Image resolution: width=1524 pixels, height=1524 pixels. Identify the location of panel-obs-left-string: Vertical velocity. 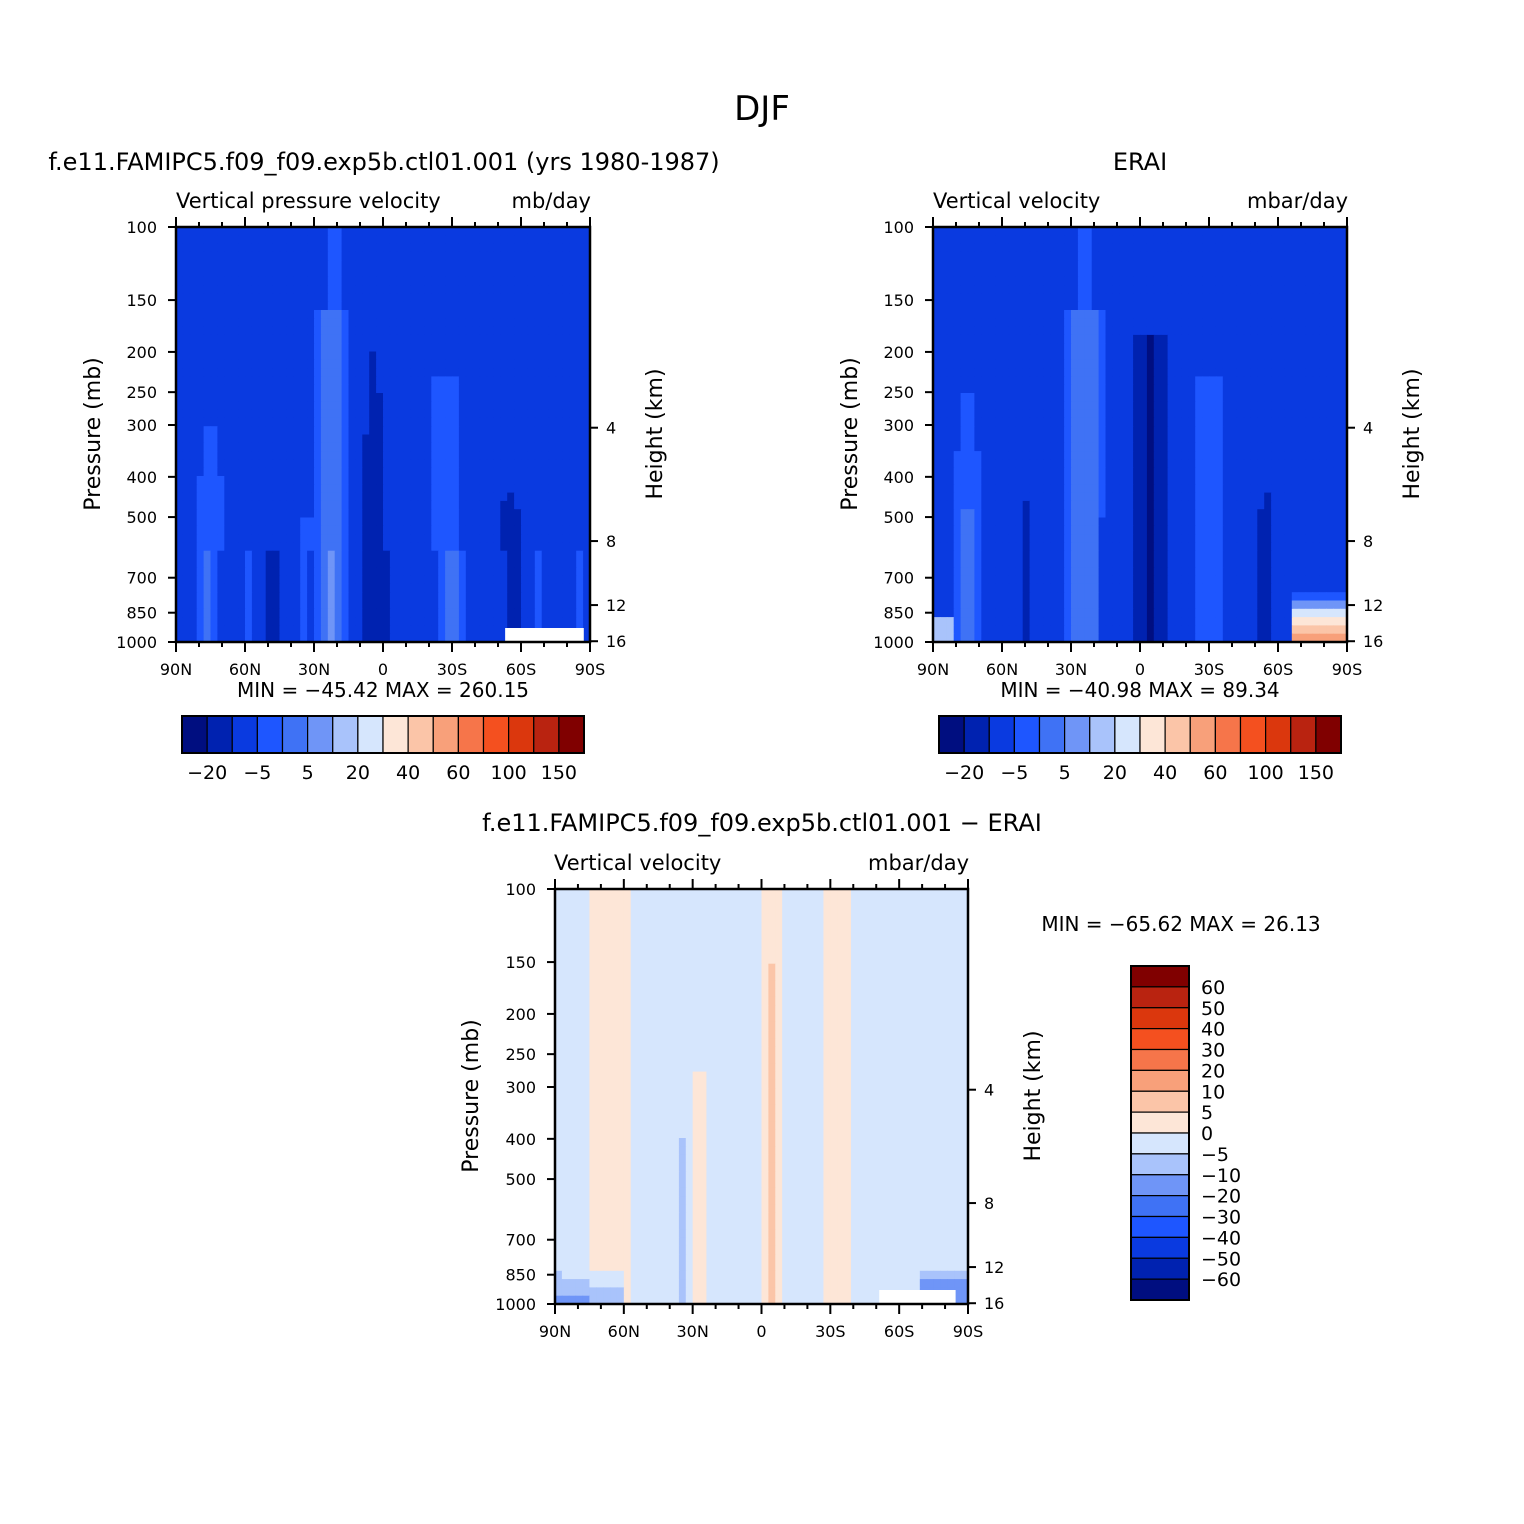
(1016, 201).